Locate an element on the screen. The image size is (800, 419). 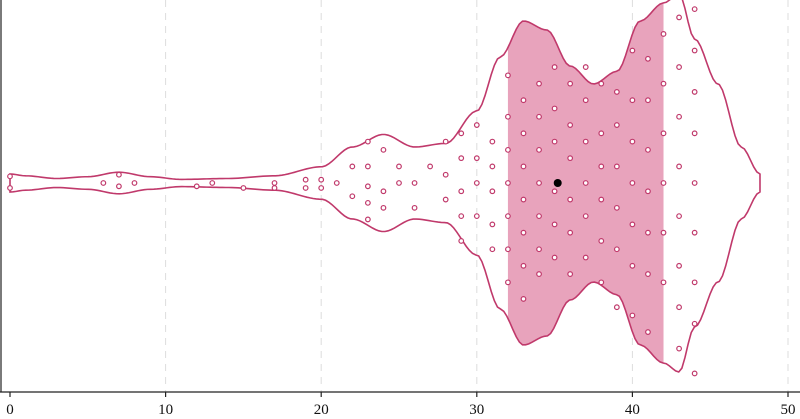
x-tick-label: 20 is located at coordinates (321, 410).